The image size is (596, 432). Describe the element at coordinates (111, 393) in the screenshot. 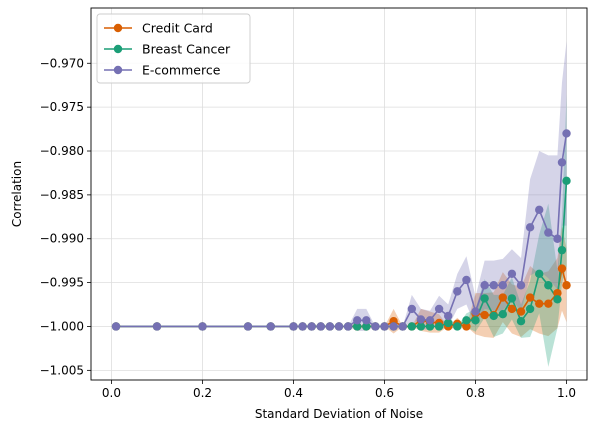

I see `x-tick-label: 0.0` at that location.